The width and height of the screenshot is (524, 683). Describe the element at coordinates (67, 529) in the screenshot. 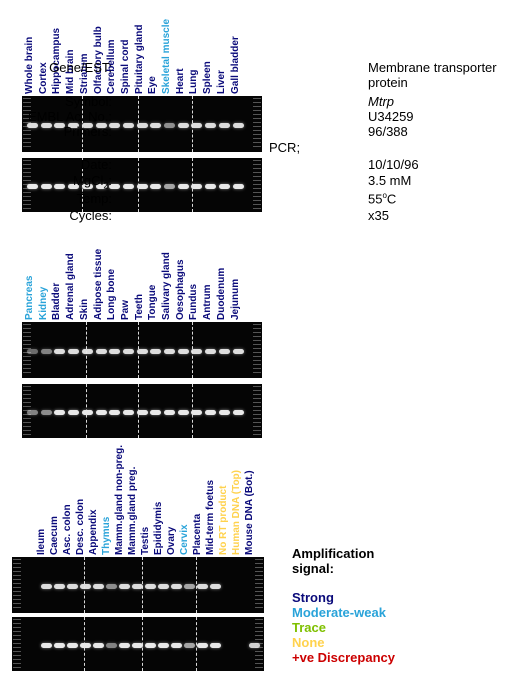

I see `lane-label: Asc. colon` at that location.